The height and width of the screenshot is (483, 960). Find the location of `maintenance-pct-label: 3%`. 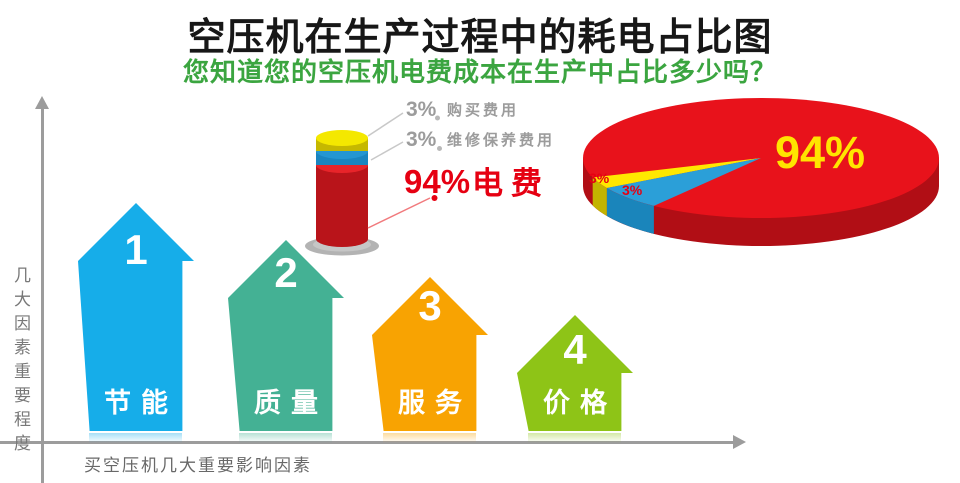

maintenance-pct-label: 3% is located at coordinates (421, 139).